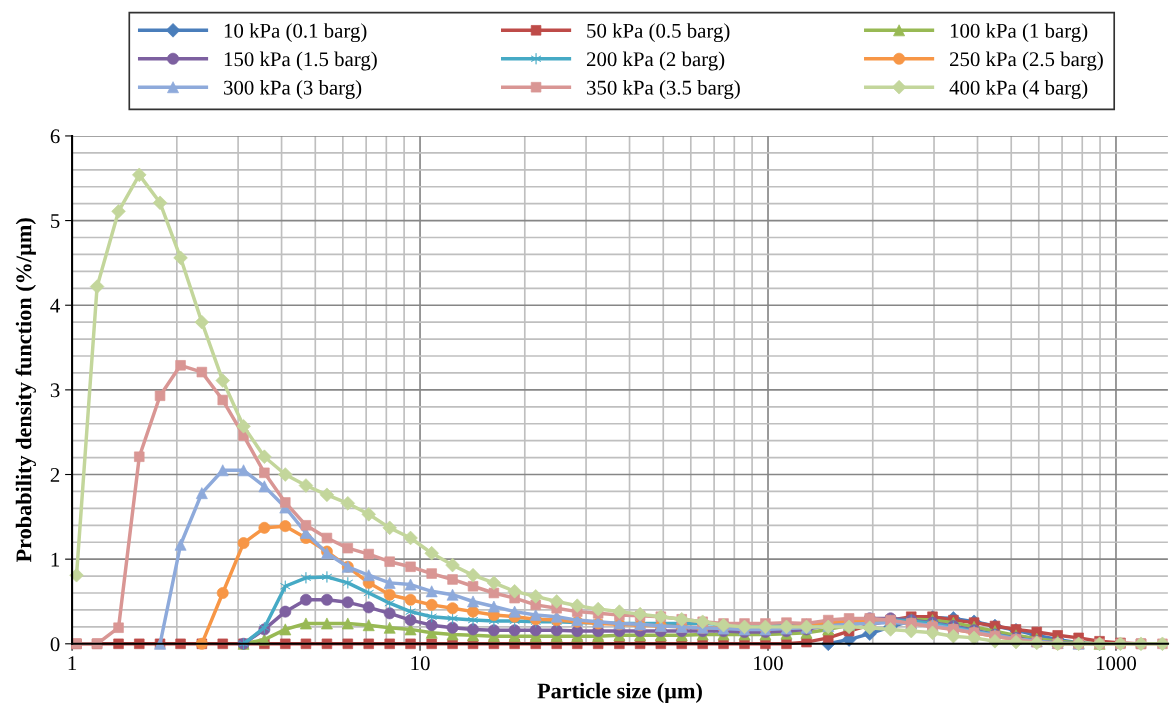 Image resolution: width=1172 pixels, height=725 pixels. I want to click on legend-label: 50 kPa (0.5 barg), so click(658, 33).